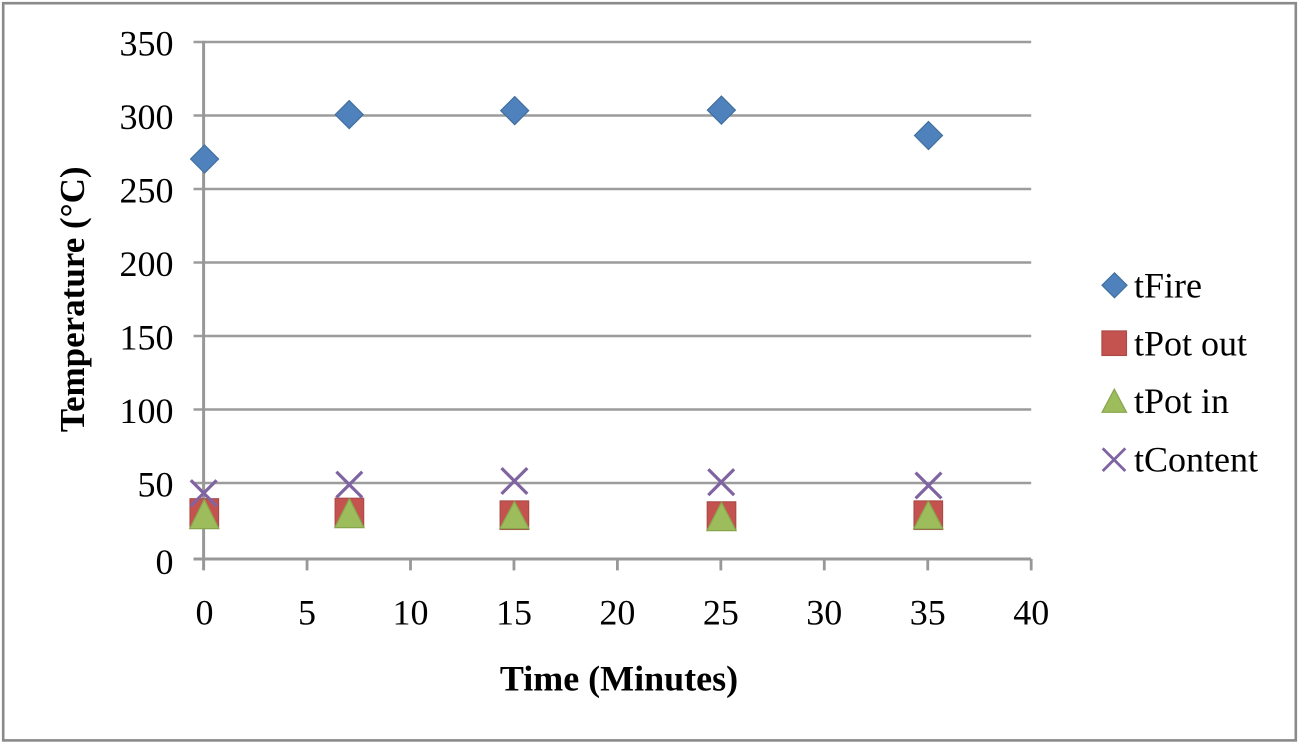 This screenshot has width=1300, height=744. Describe the element at coordinates (147, 117) in the screenshot. I see `svg-text: 300` at that location.